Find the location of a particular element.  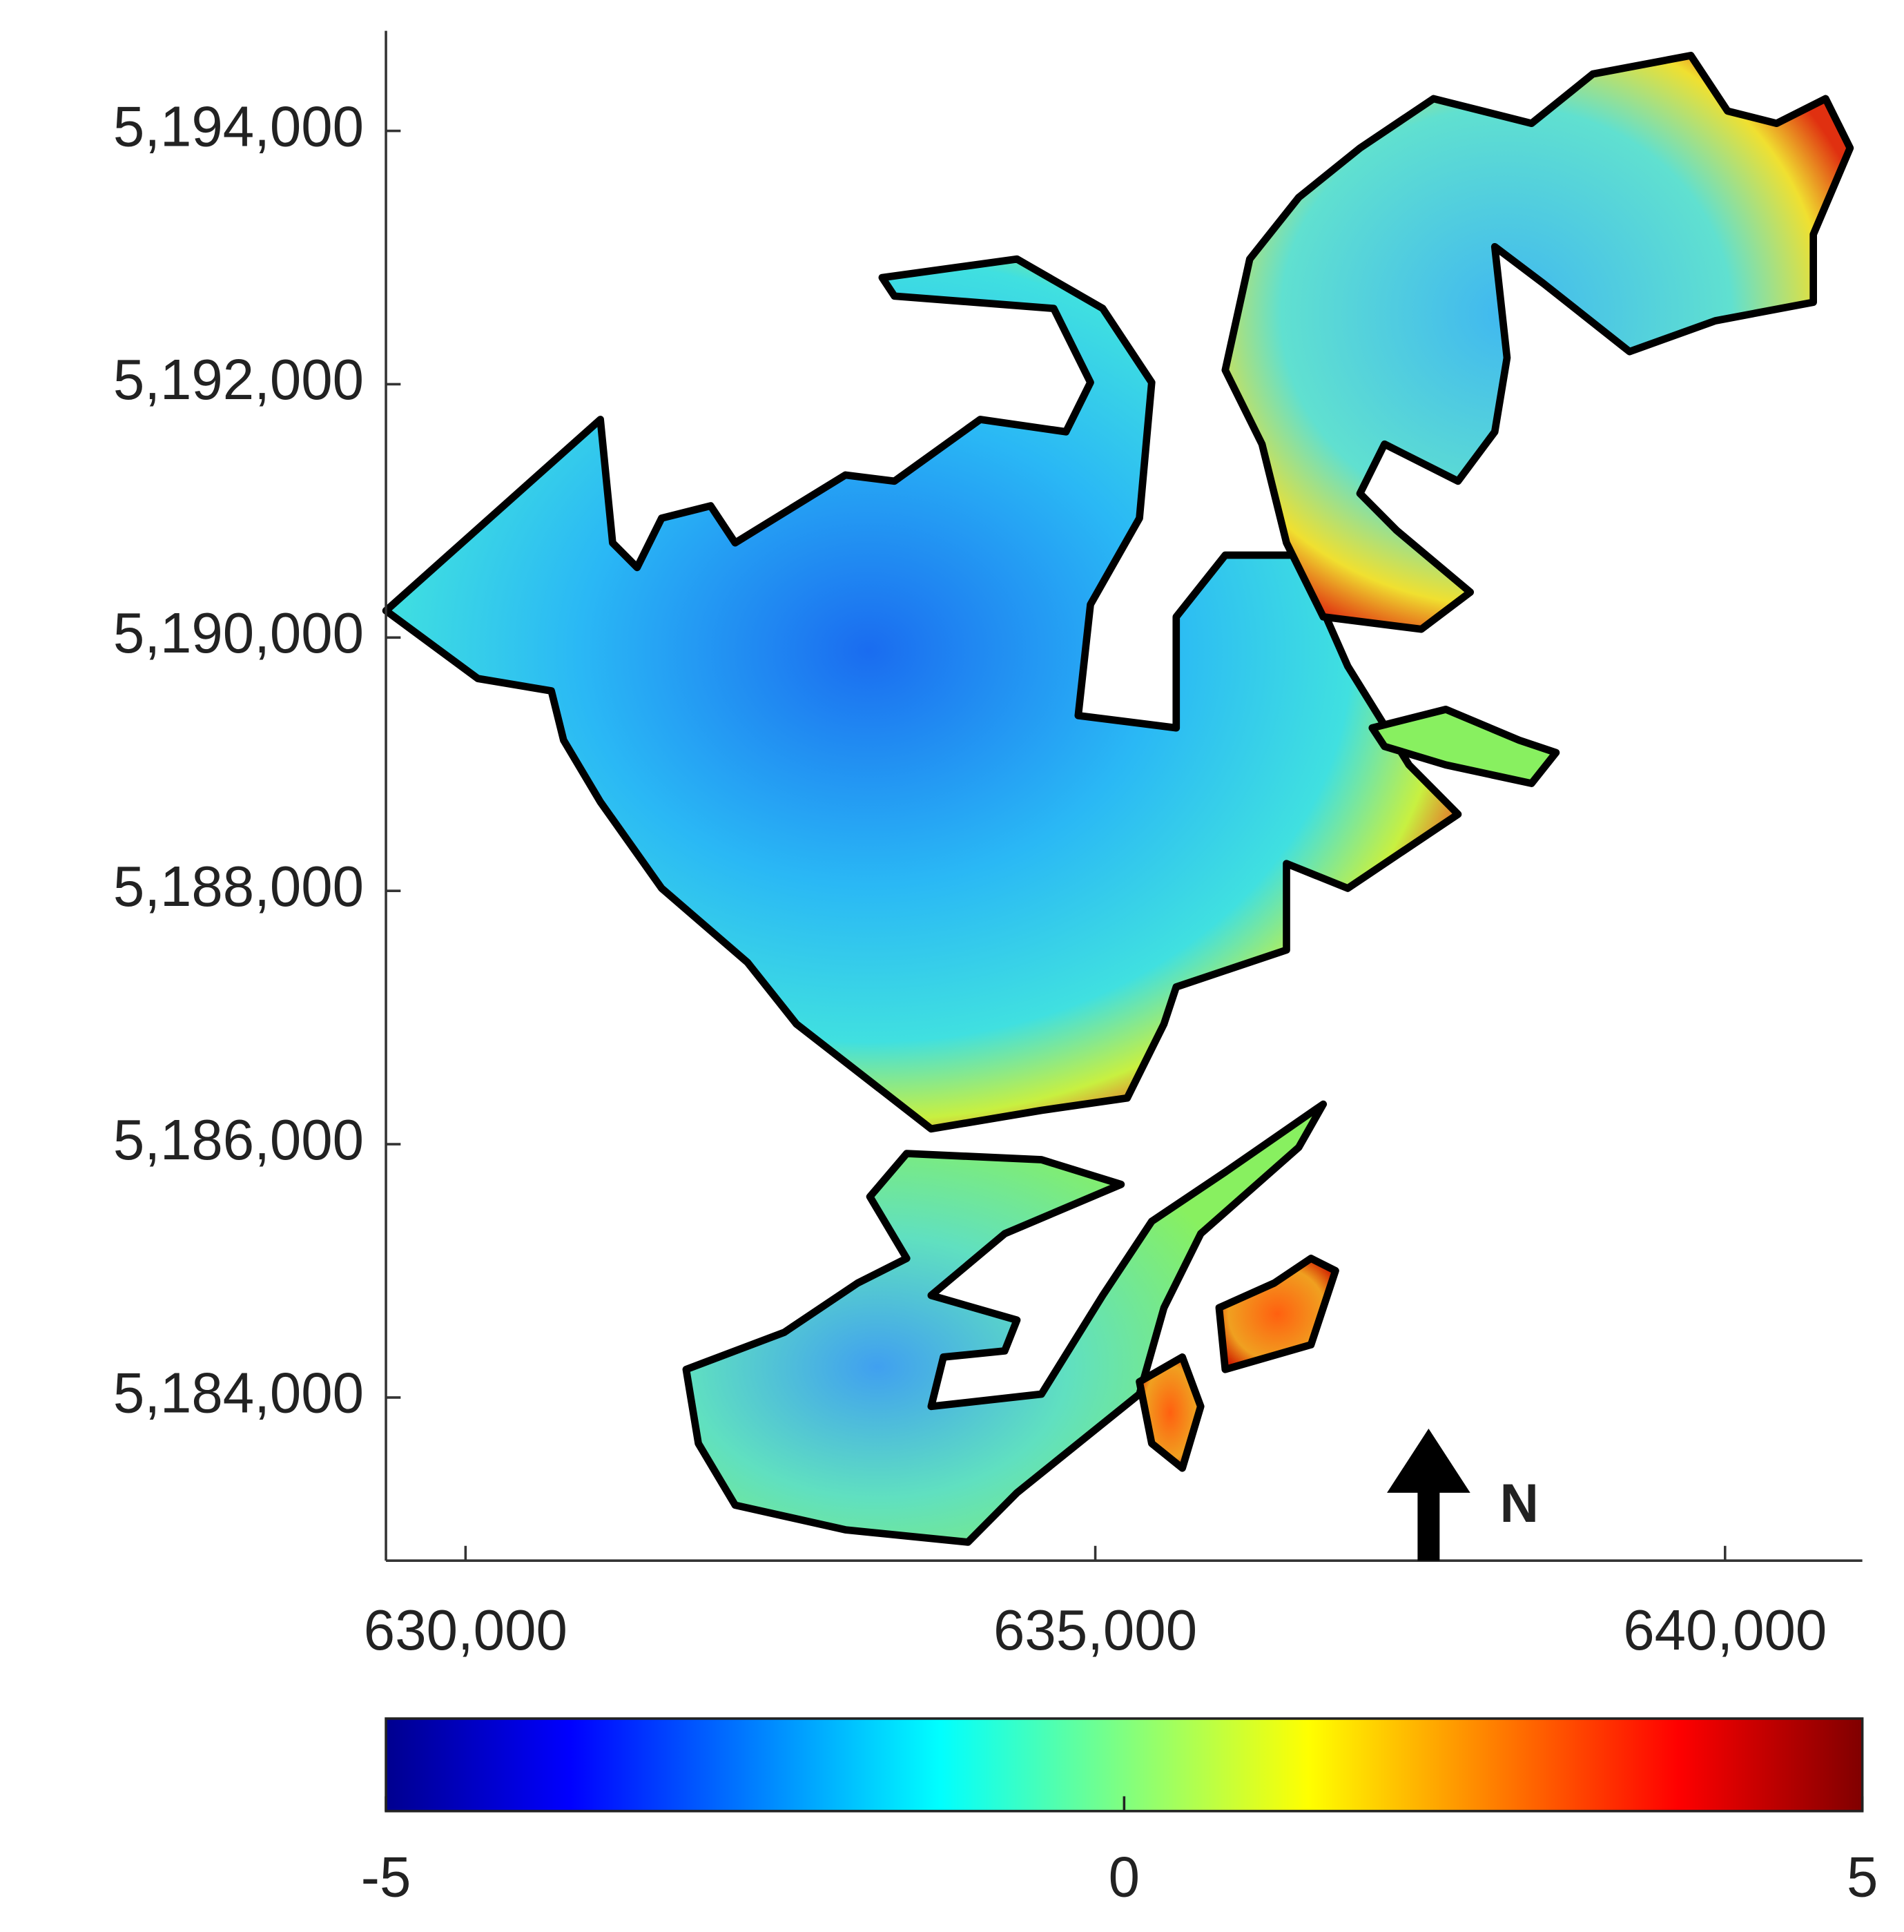

north-arrow: N is located at coordinates (1463, 1495).